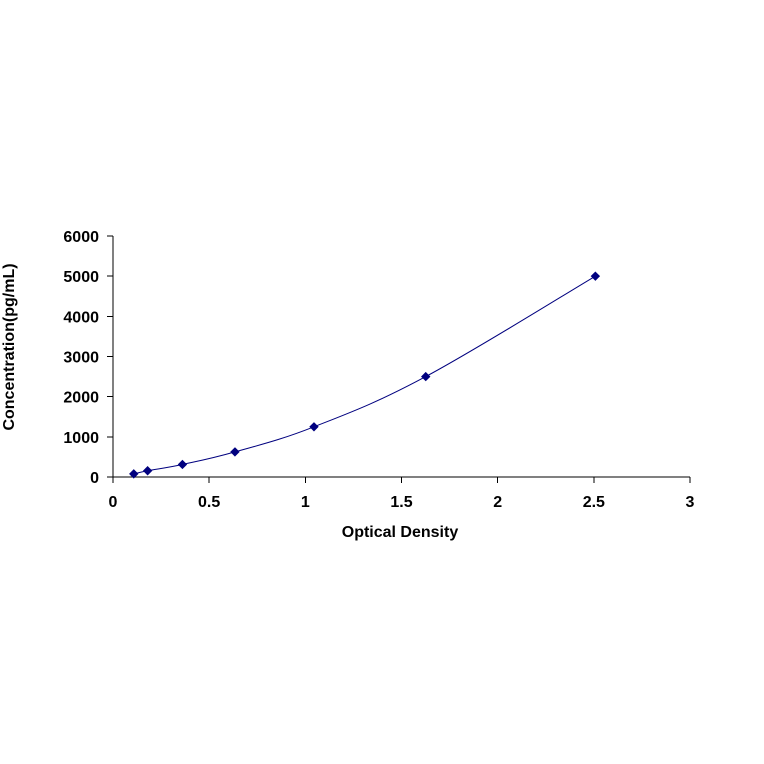  What do you see at coordinates (594, 502) in the screenshot?
I see `x-tick-label-5: 2.5` at bounding box center [594, 502].